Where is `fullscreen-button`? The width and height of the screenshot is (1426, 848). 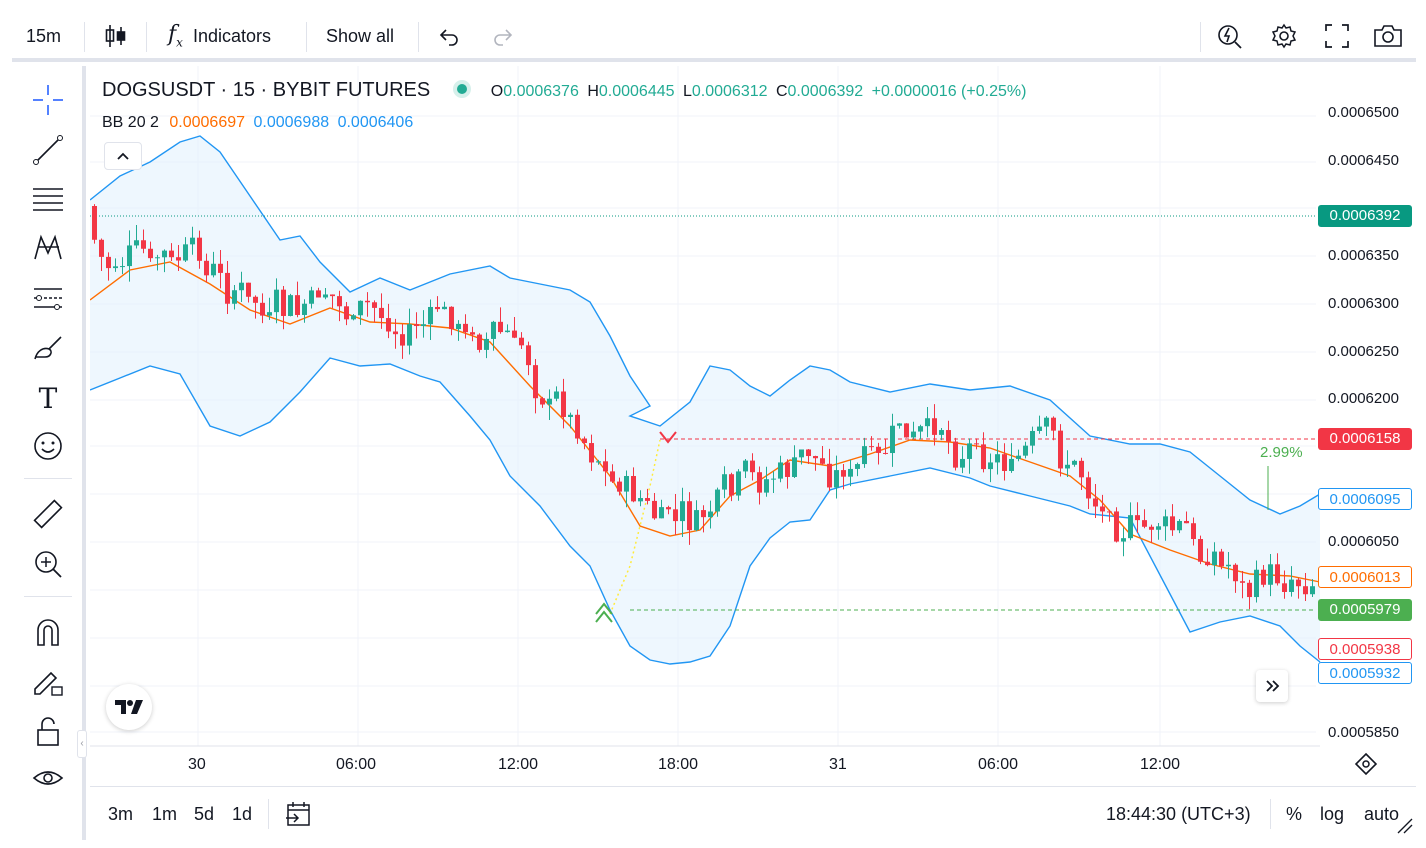 fullscreen-button is located at coordinates (1337, 36).